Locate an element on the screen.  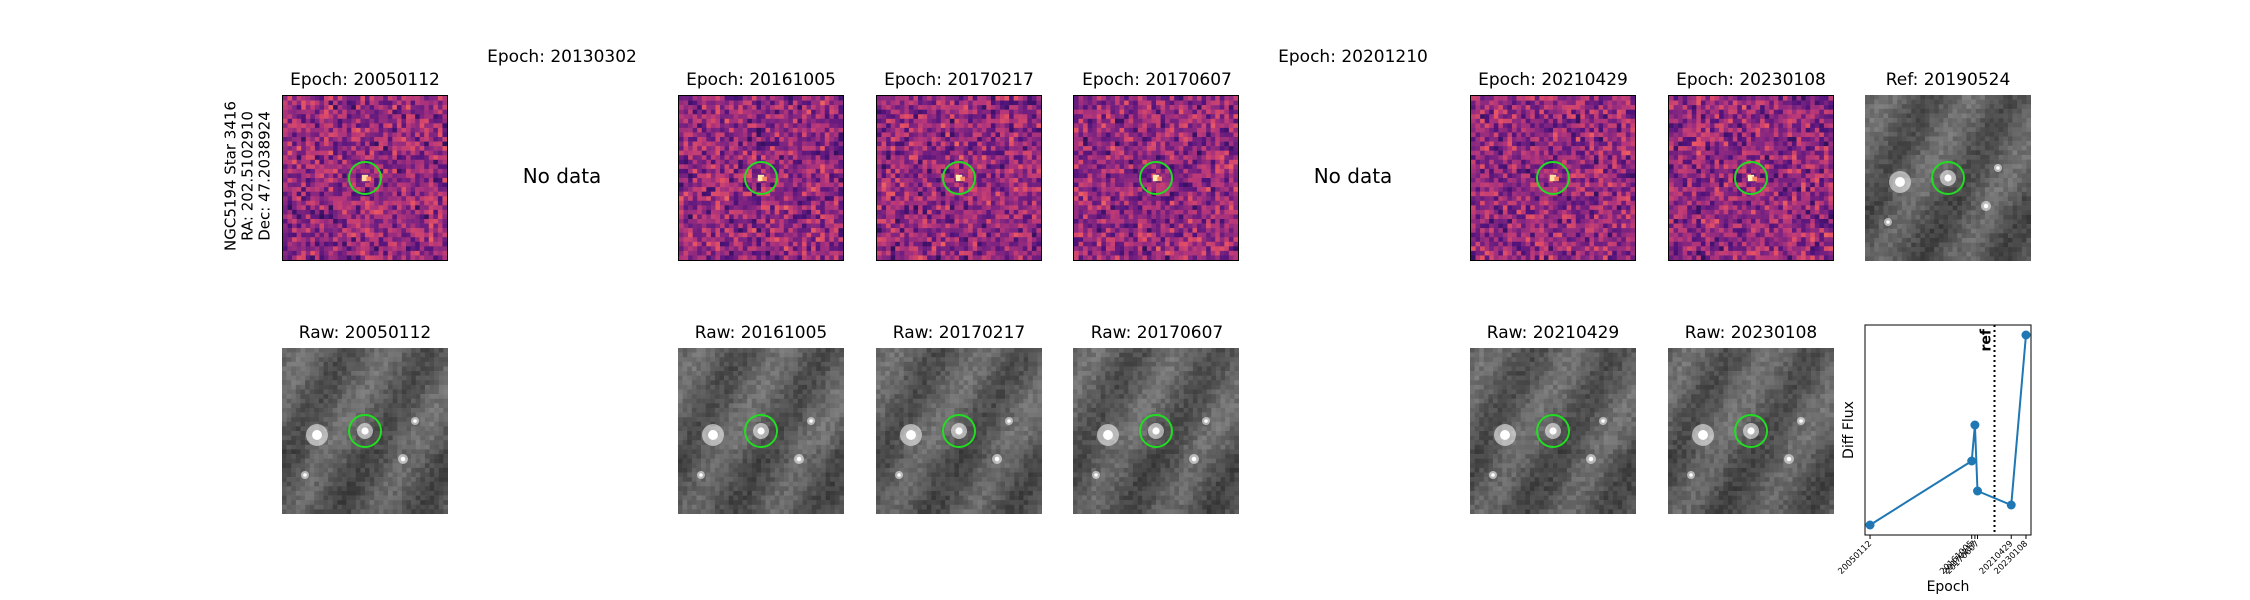
raw-title: Raw: 20050112 is located at coordinates (365, 333).